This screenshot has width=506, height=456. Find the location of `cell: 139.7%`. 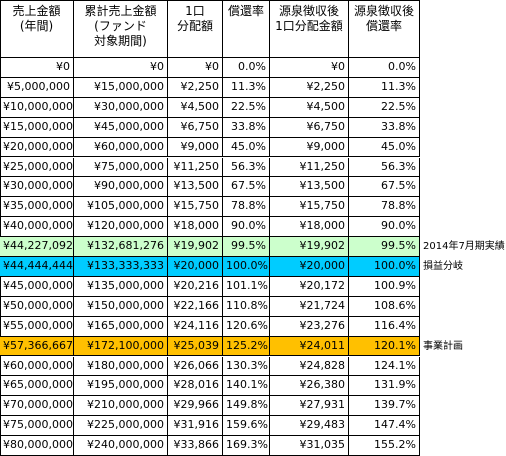

cell: 139.7% is located at coordinates (384, 406).